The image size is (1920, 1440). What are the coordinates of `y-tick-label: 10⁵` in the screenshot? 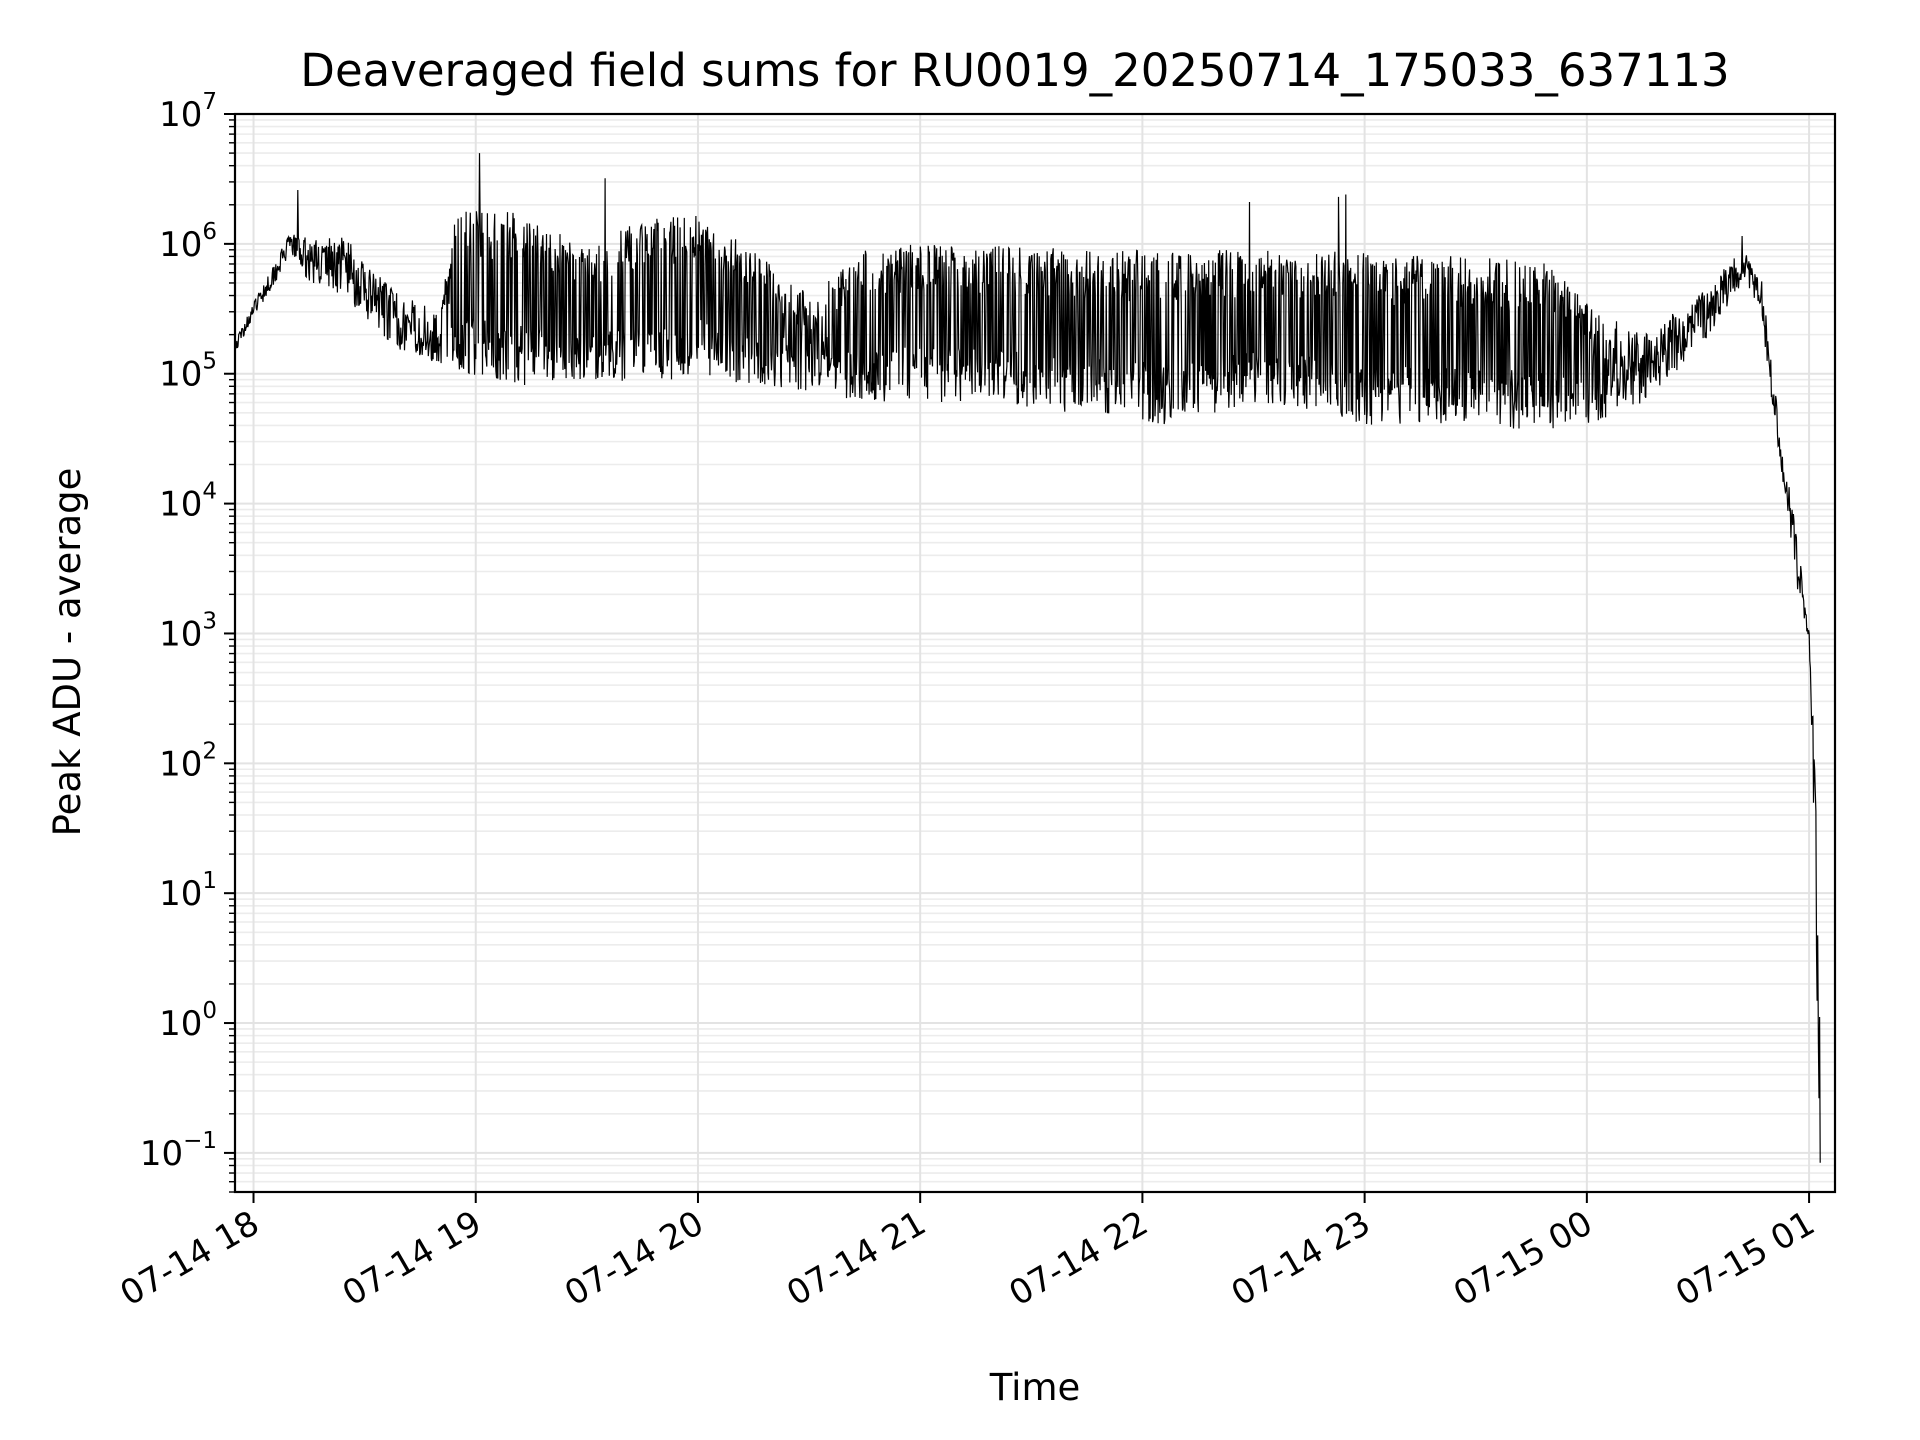 It's located at (188, 372).